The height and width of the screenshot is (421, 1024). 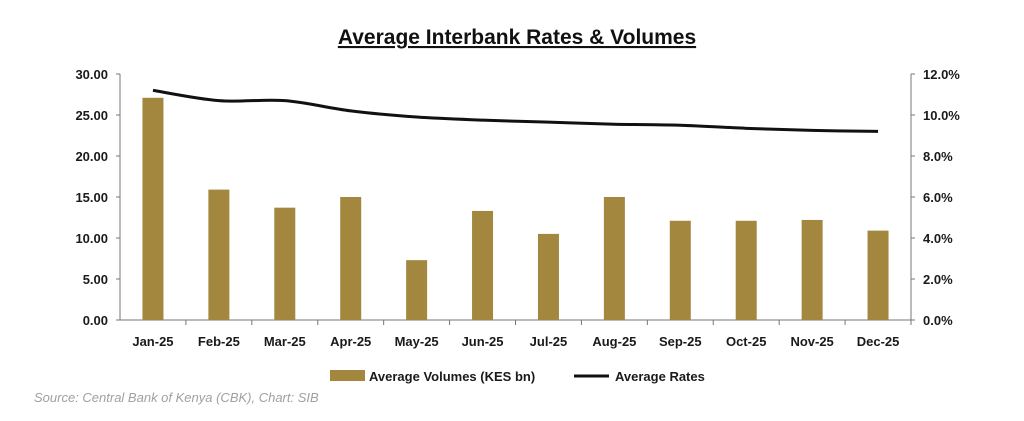 I want to click on left-tick-label: 15.00, so click(x=91, y=197).